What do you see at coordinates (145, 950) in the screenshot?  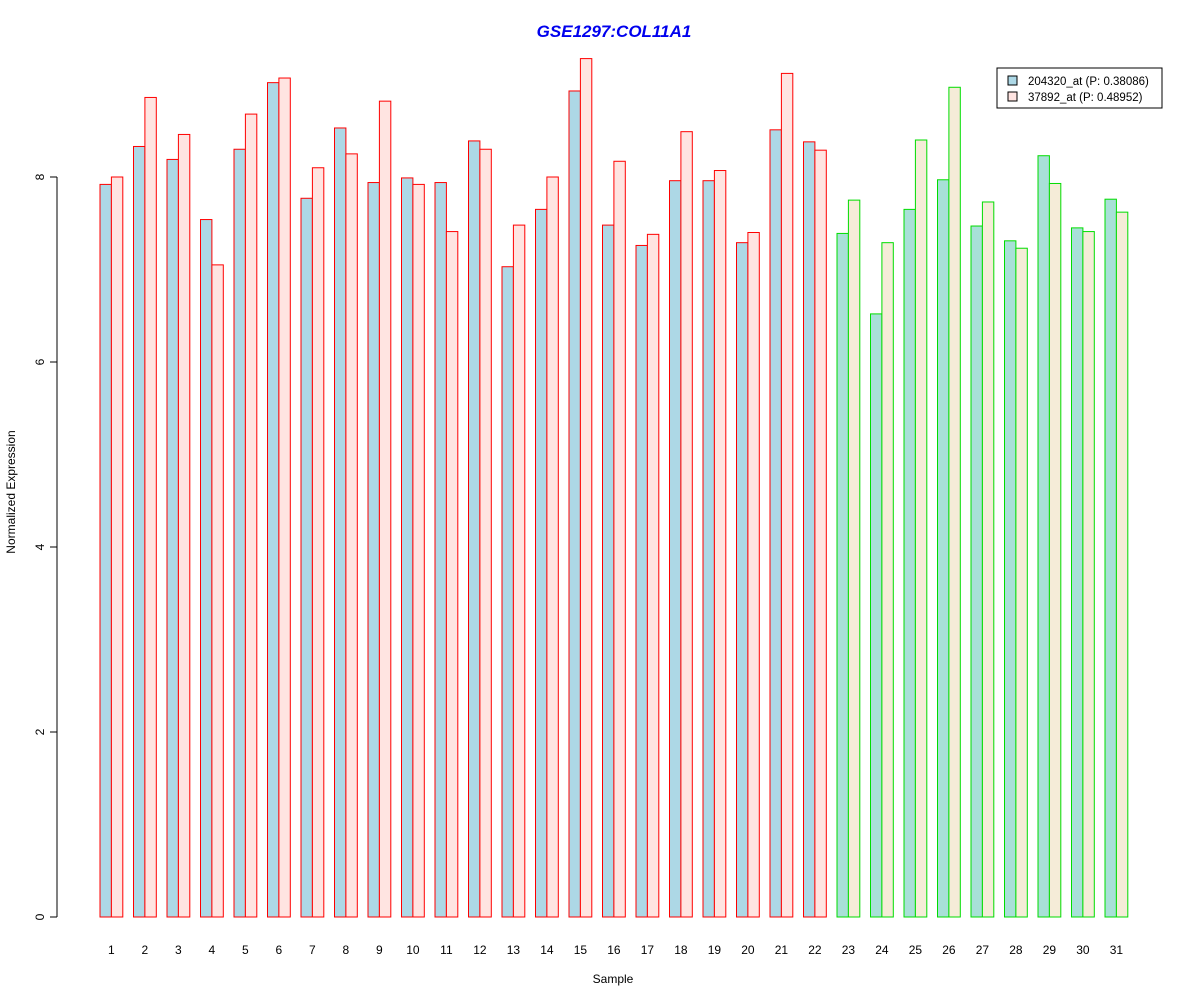 I see `x-tick-label: 2` at bounding box center [145, 950].